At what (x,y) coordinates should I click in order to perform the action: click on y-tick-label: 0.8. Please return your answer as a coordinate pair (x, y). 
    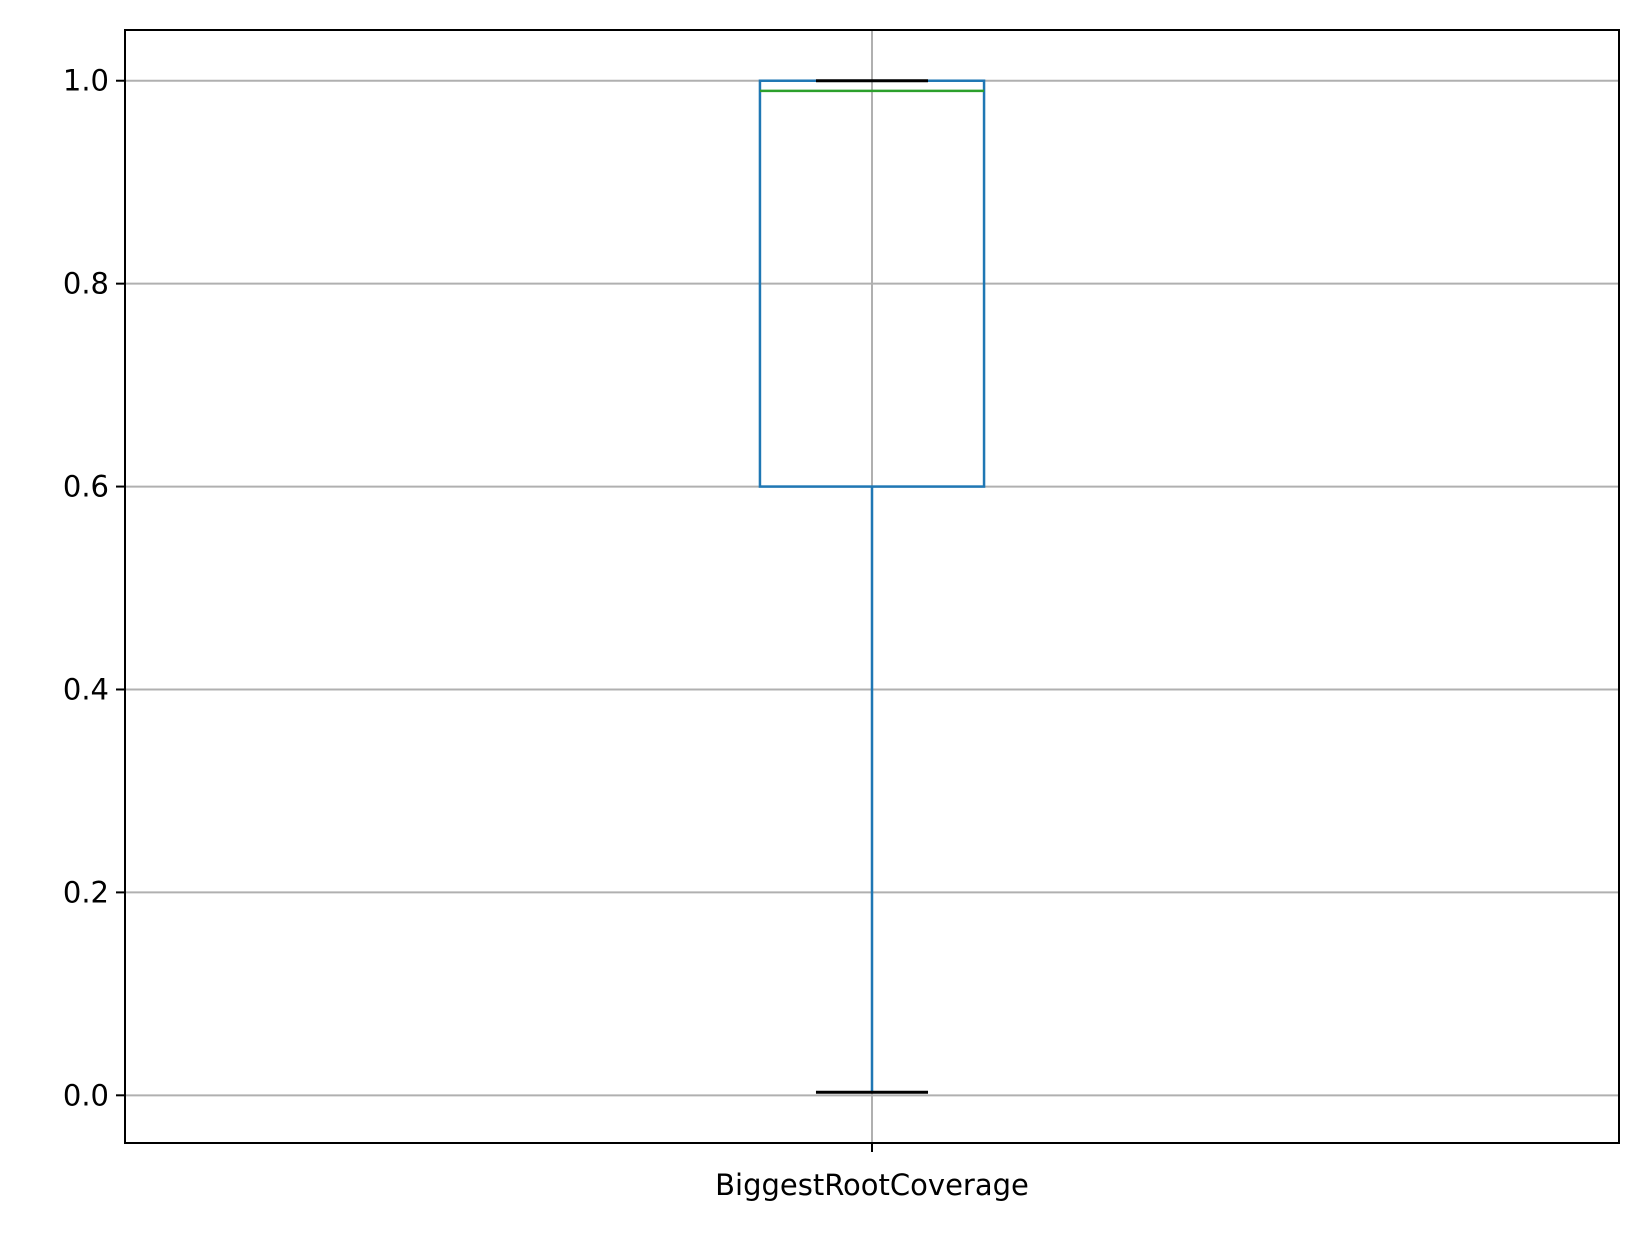
    Looking at the image, I should click on (86, 284).